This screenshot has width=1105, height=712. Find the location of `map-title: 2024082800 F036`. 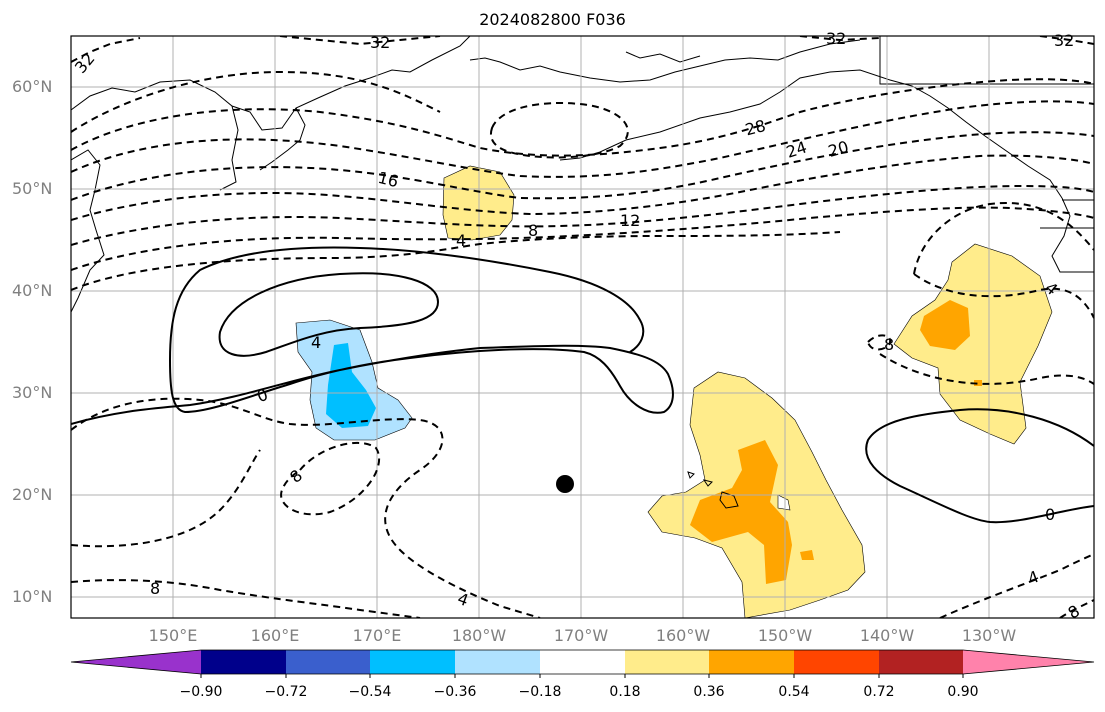

map-title: 2024082800 F036 is located at coordinates (552, 19).